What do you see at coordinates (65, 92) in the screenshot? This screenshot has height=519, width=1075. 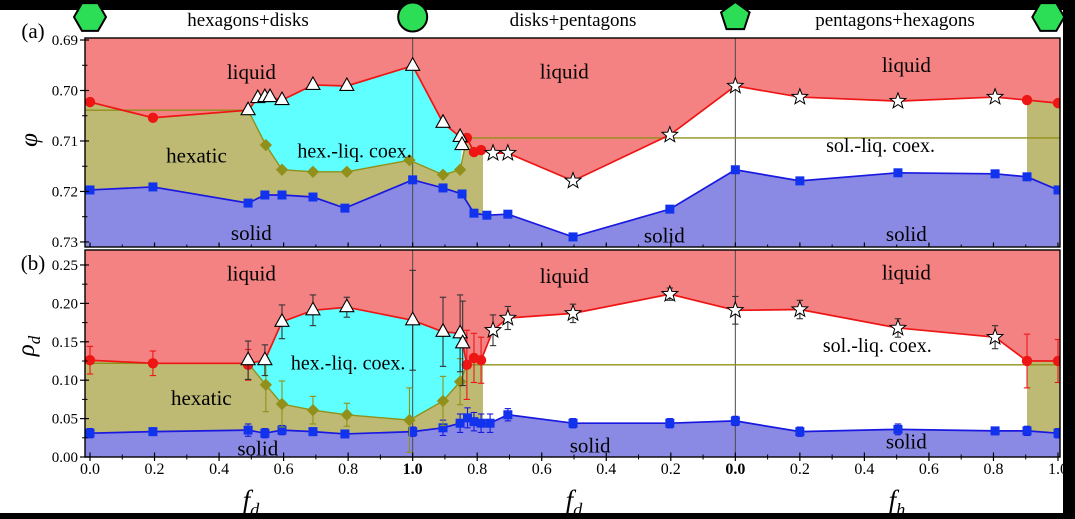 I see `y-tick-label: 0.70` at bounding box center [65, 92].